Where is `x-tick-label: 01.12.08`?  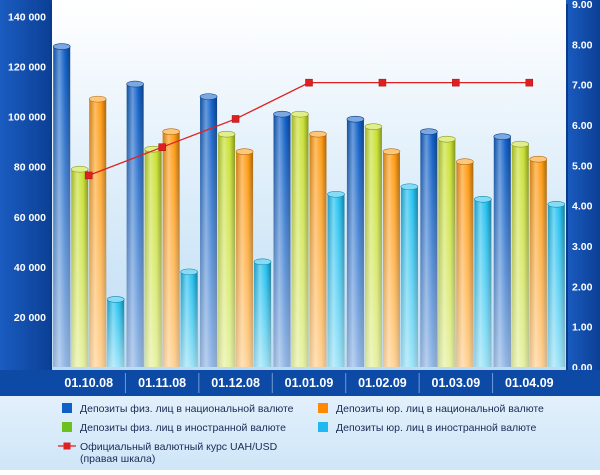 x-tick-label: 01.12.08 is located at coordinates (235, 383).